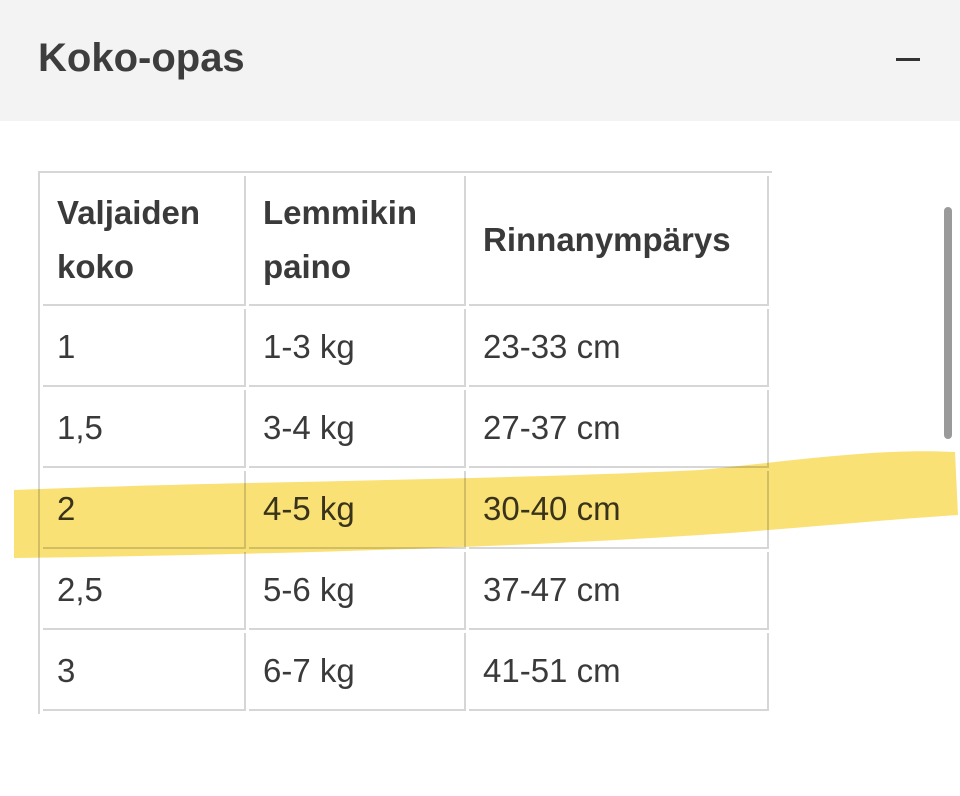 The width and height of the screenshot is (960, 796). Describe the element at coordinates (619, 510) in the screenshot. I see `table-cell: 30-40 cm` at that location.